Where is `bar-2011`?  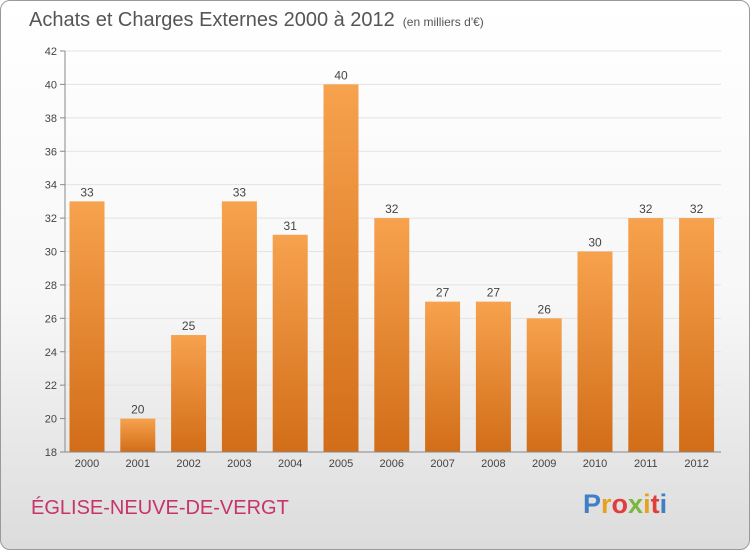 bar-2011 is located at coordinates (646, 335).